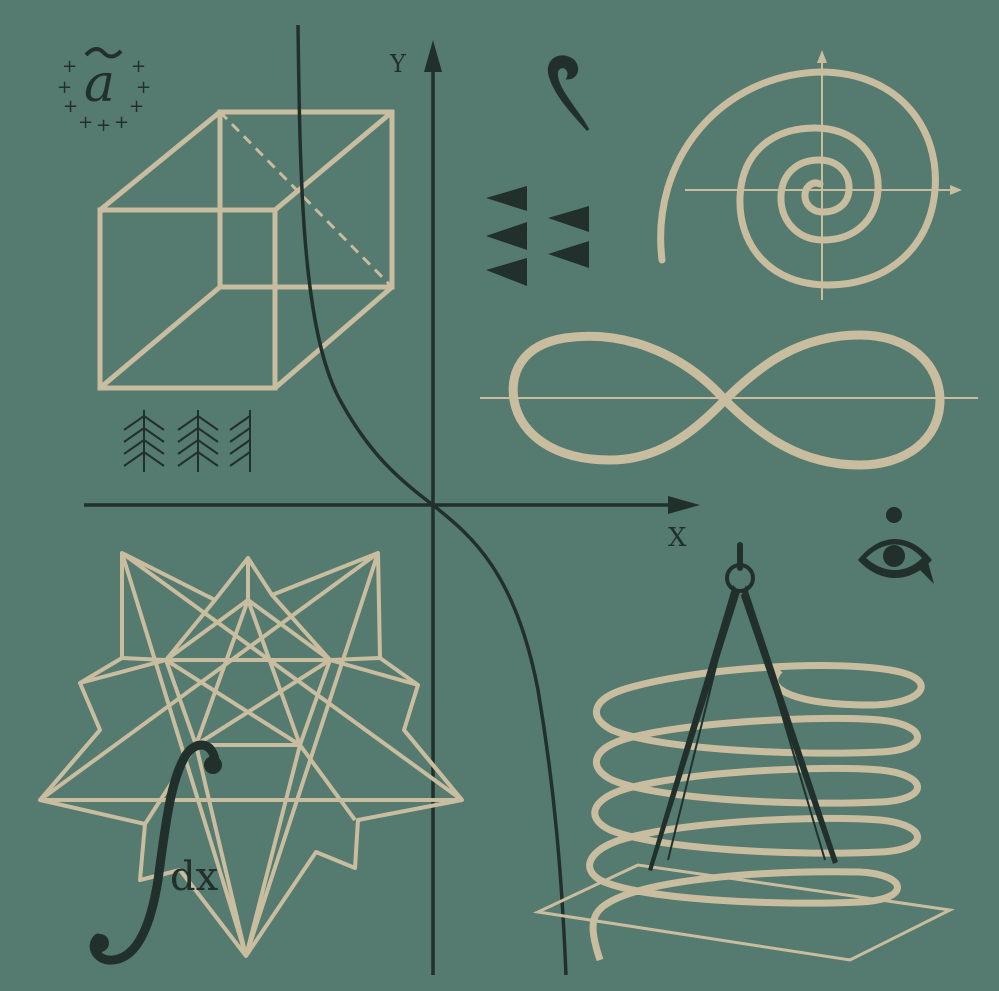 The width and height of the screenshot is (999, 991). I want to click on spiral-icon, so click(809, 175).